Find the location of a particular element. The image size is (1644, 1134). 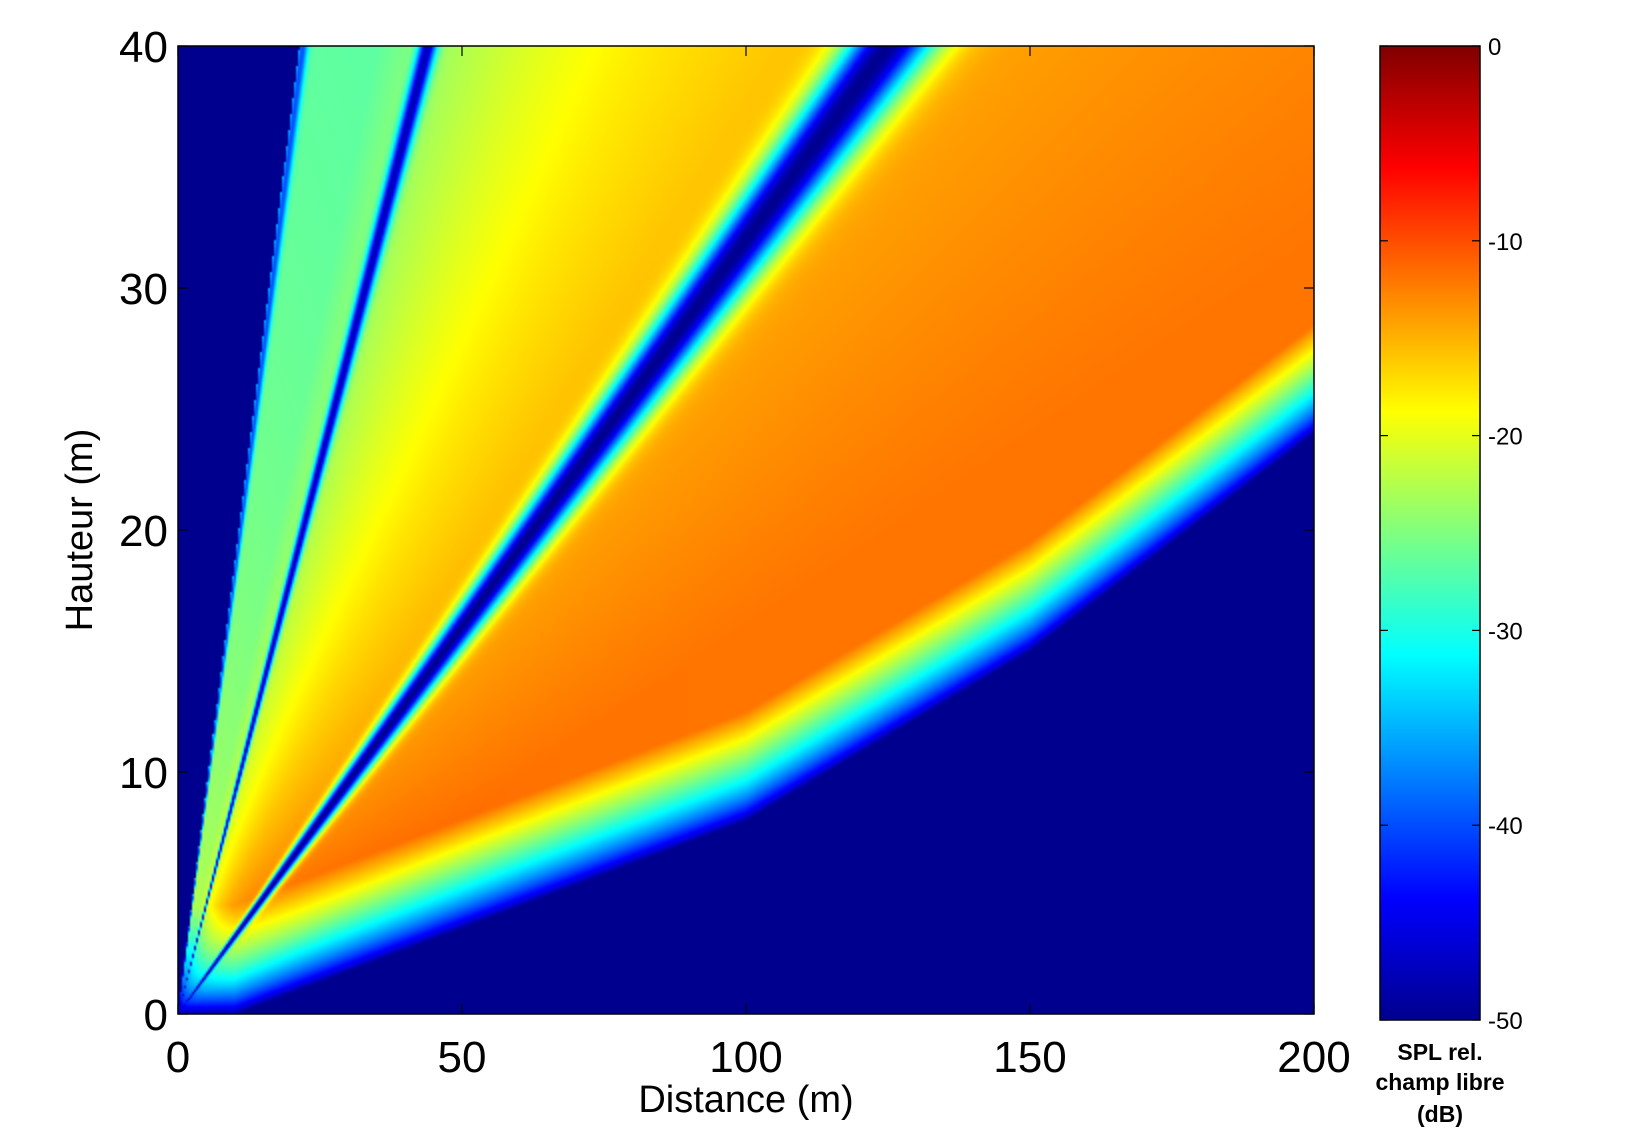

x-tick-label: 200 is located at coordinates (1313, 1057).